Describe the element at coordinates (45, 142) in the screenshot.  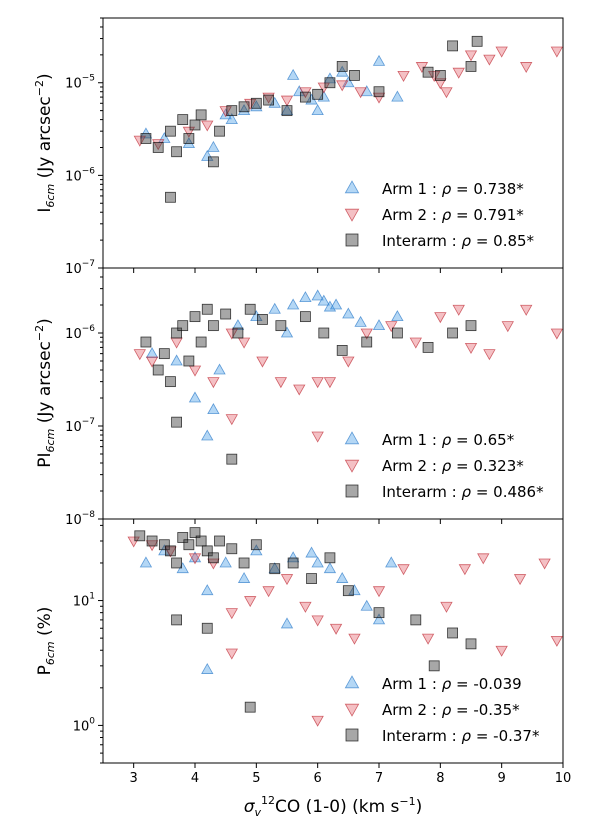
I see `y-axis-label-1: I6cm (Jy arcsec−2)` at that location.